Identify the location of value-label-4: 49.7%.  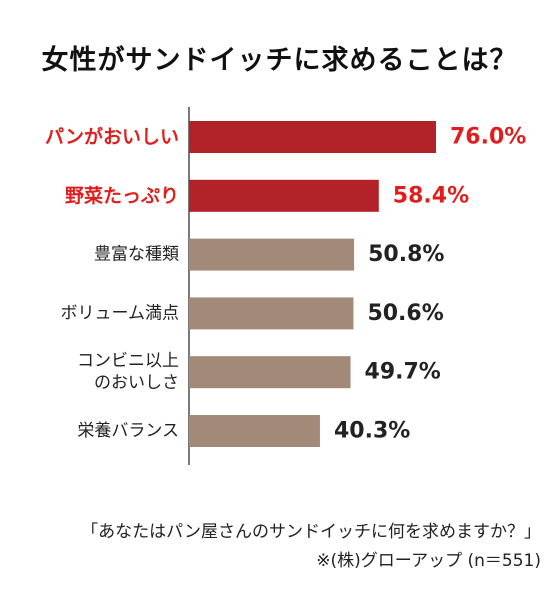
(403, 372).